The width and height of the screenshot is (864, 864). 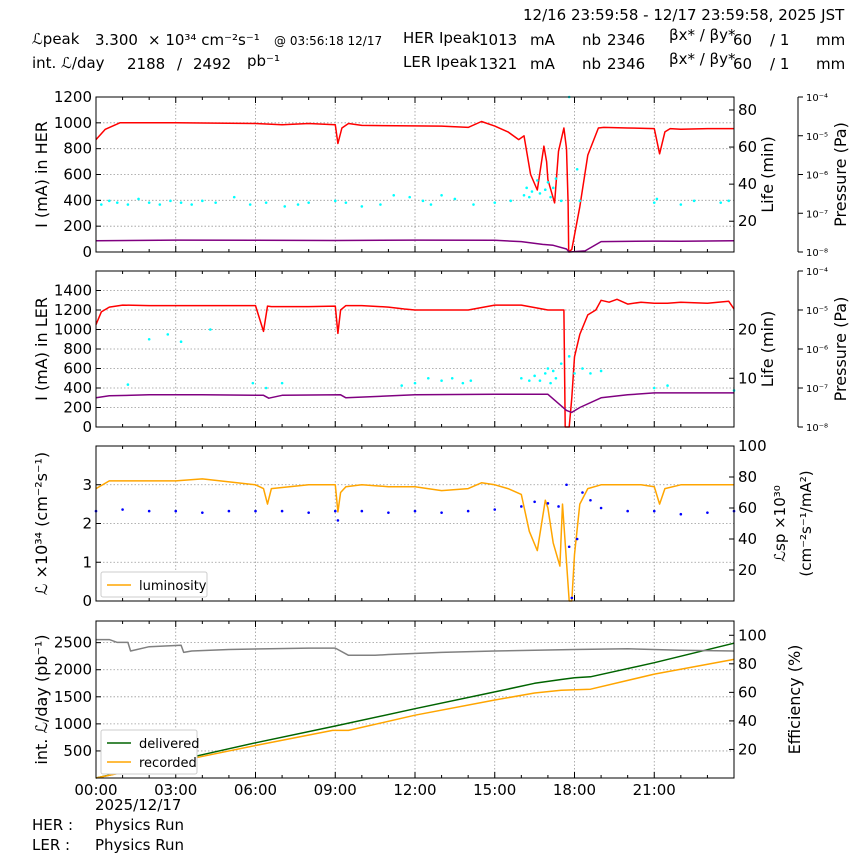 I want to click on x-tick-label: 18:00, so click(x=574, y=790).